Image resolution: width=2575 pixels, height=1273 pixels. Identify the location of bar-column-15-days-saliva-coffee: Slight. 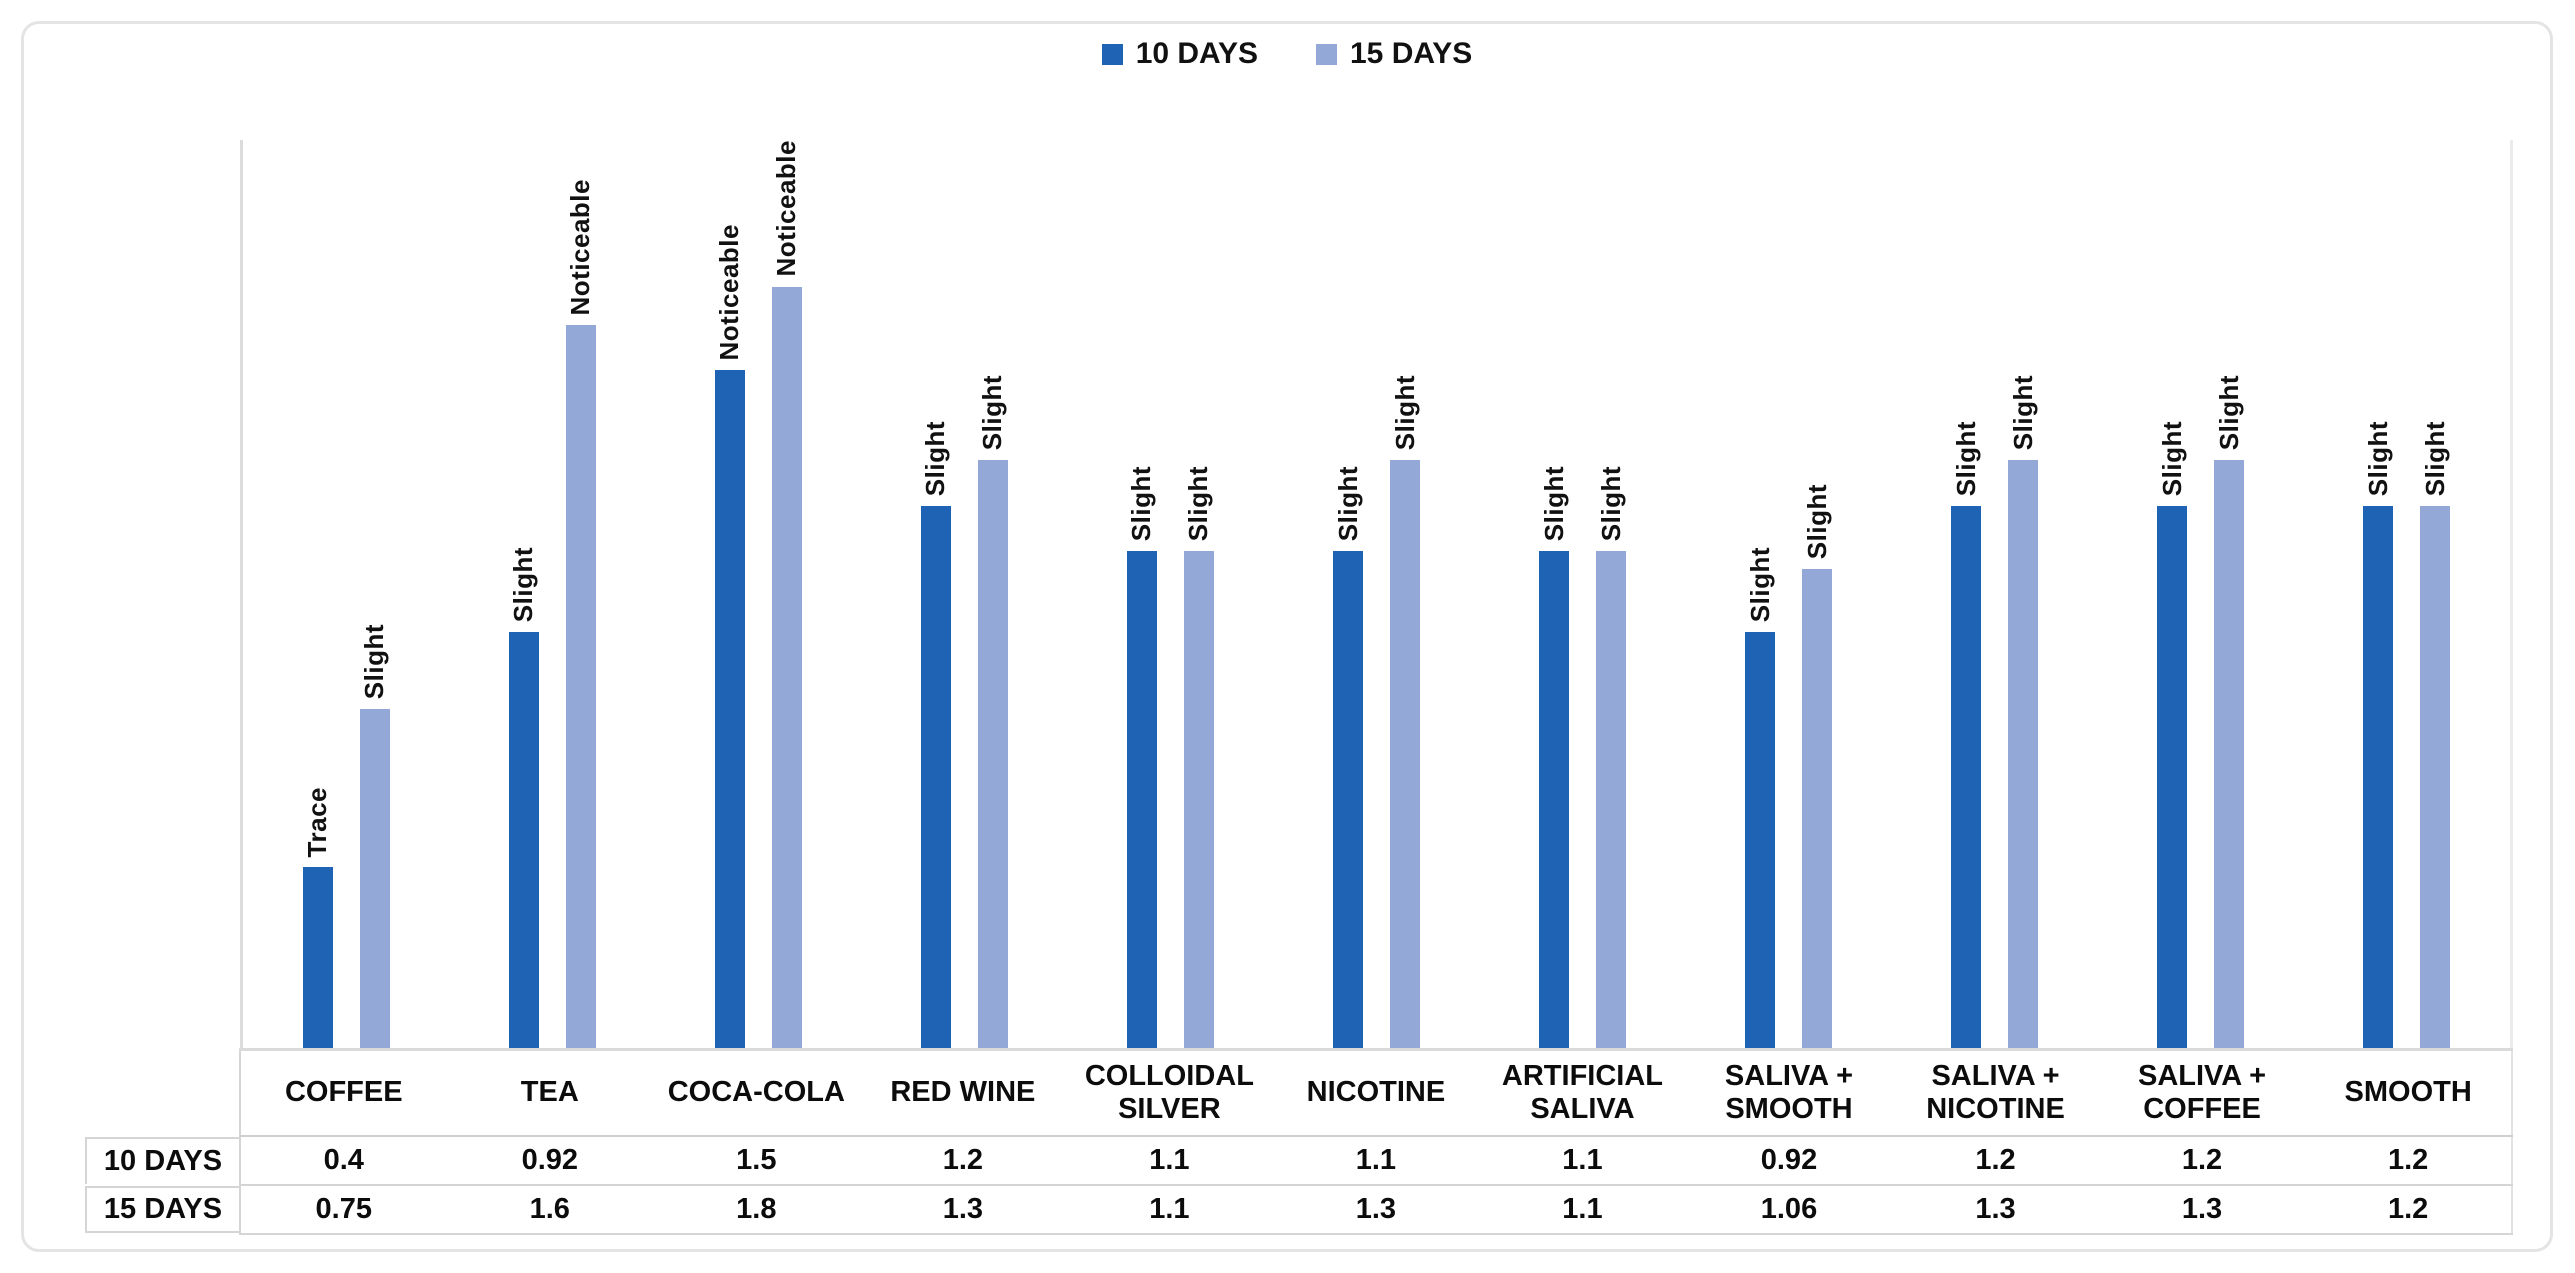
(2229, 594).